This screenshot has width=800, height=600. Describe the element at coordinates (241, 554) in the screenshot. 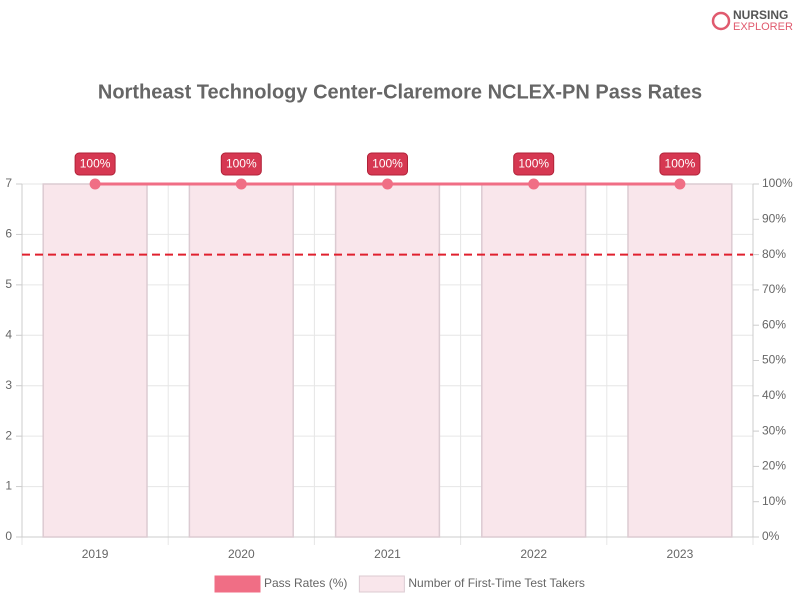

I see `x-tick-label: 2020` at that location.